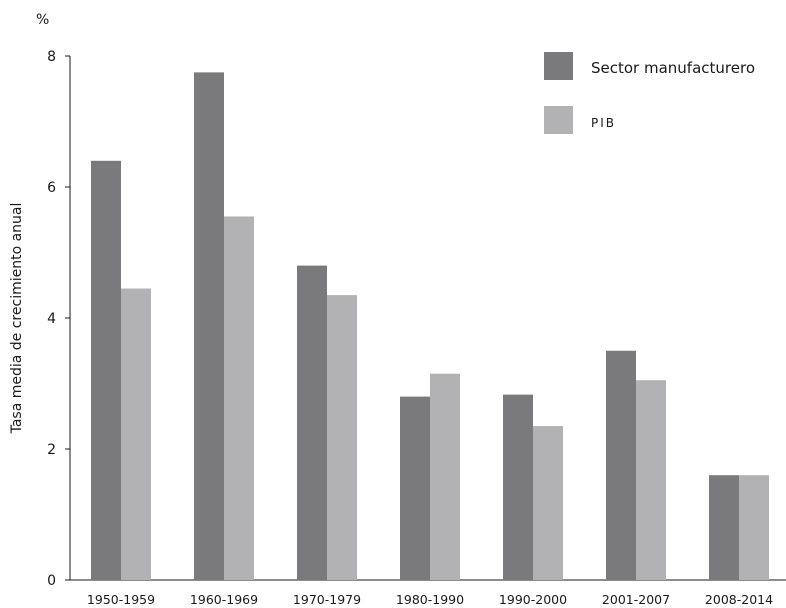 This screenshot has width=786, height=608. I want to click on bar-manufacturero-2008-2014, so click(724, 527).